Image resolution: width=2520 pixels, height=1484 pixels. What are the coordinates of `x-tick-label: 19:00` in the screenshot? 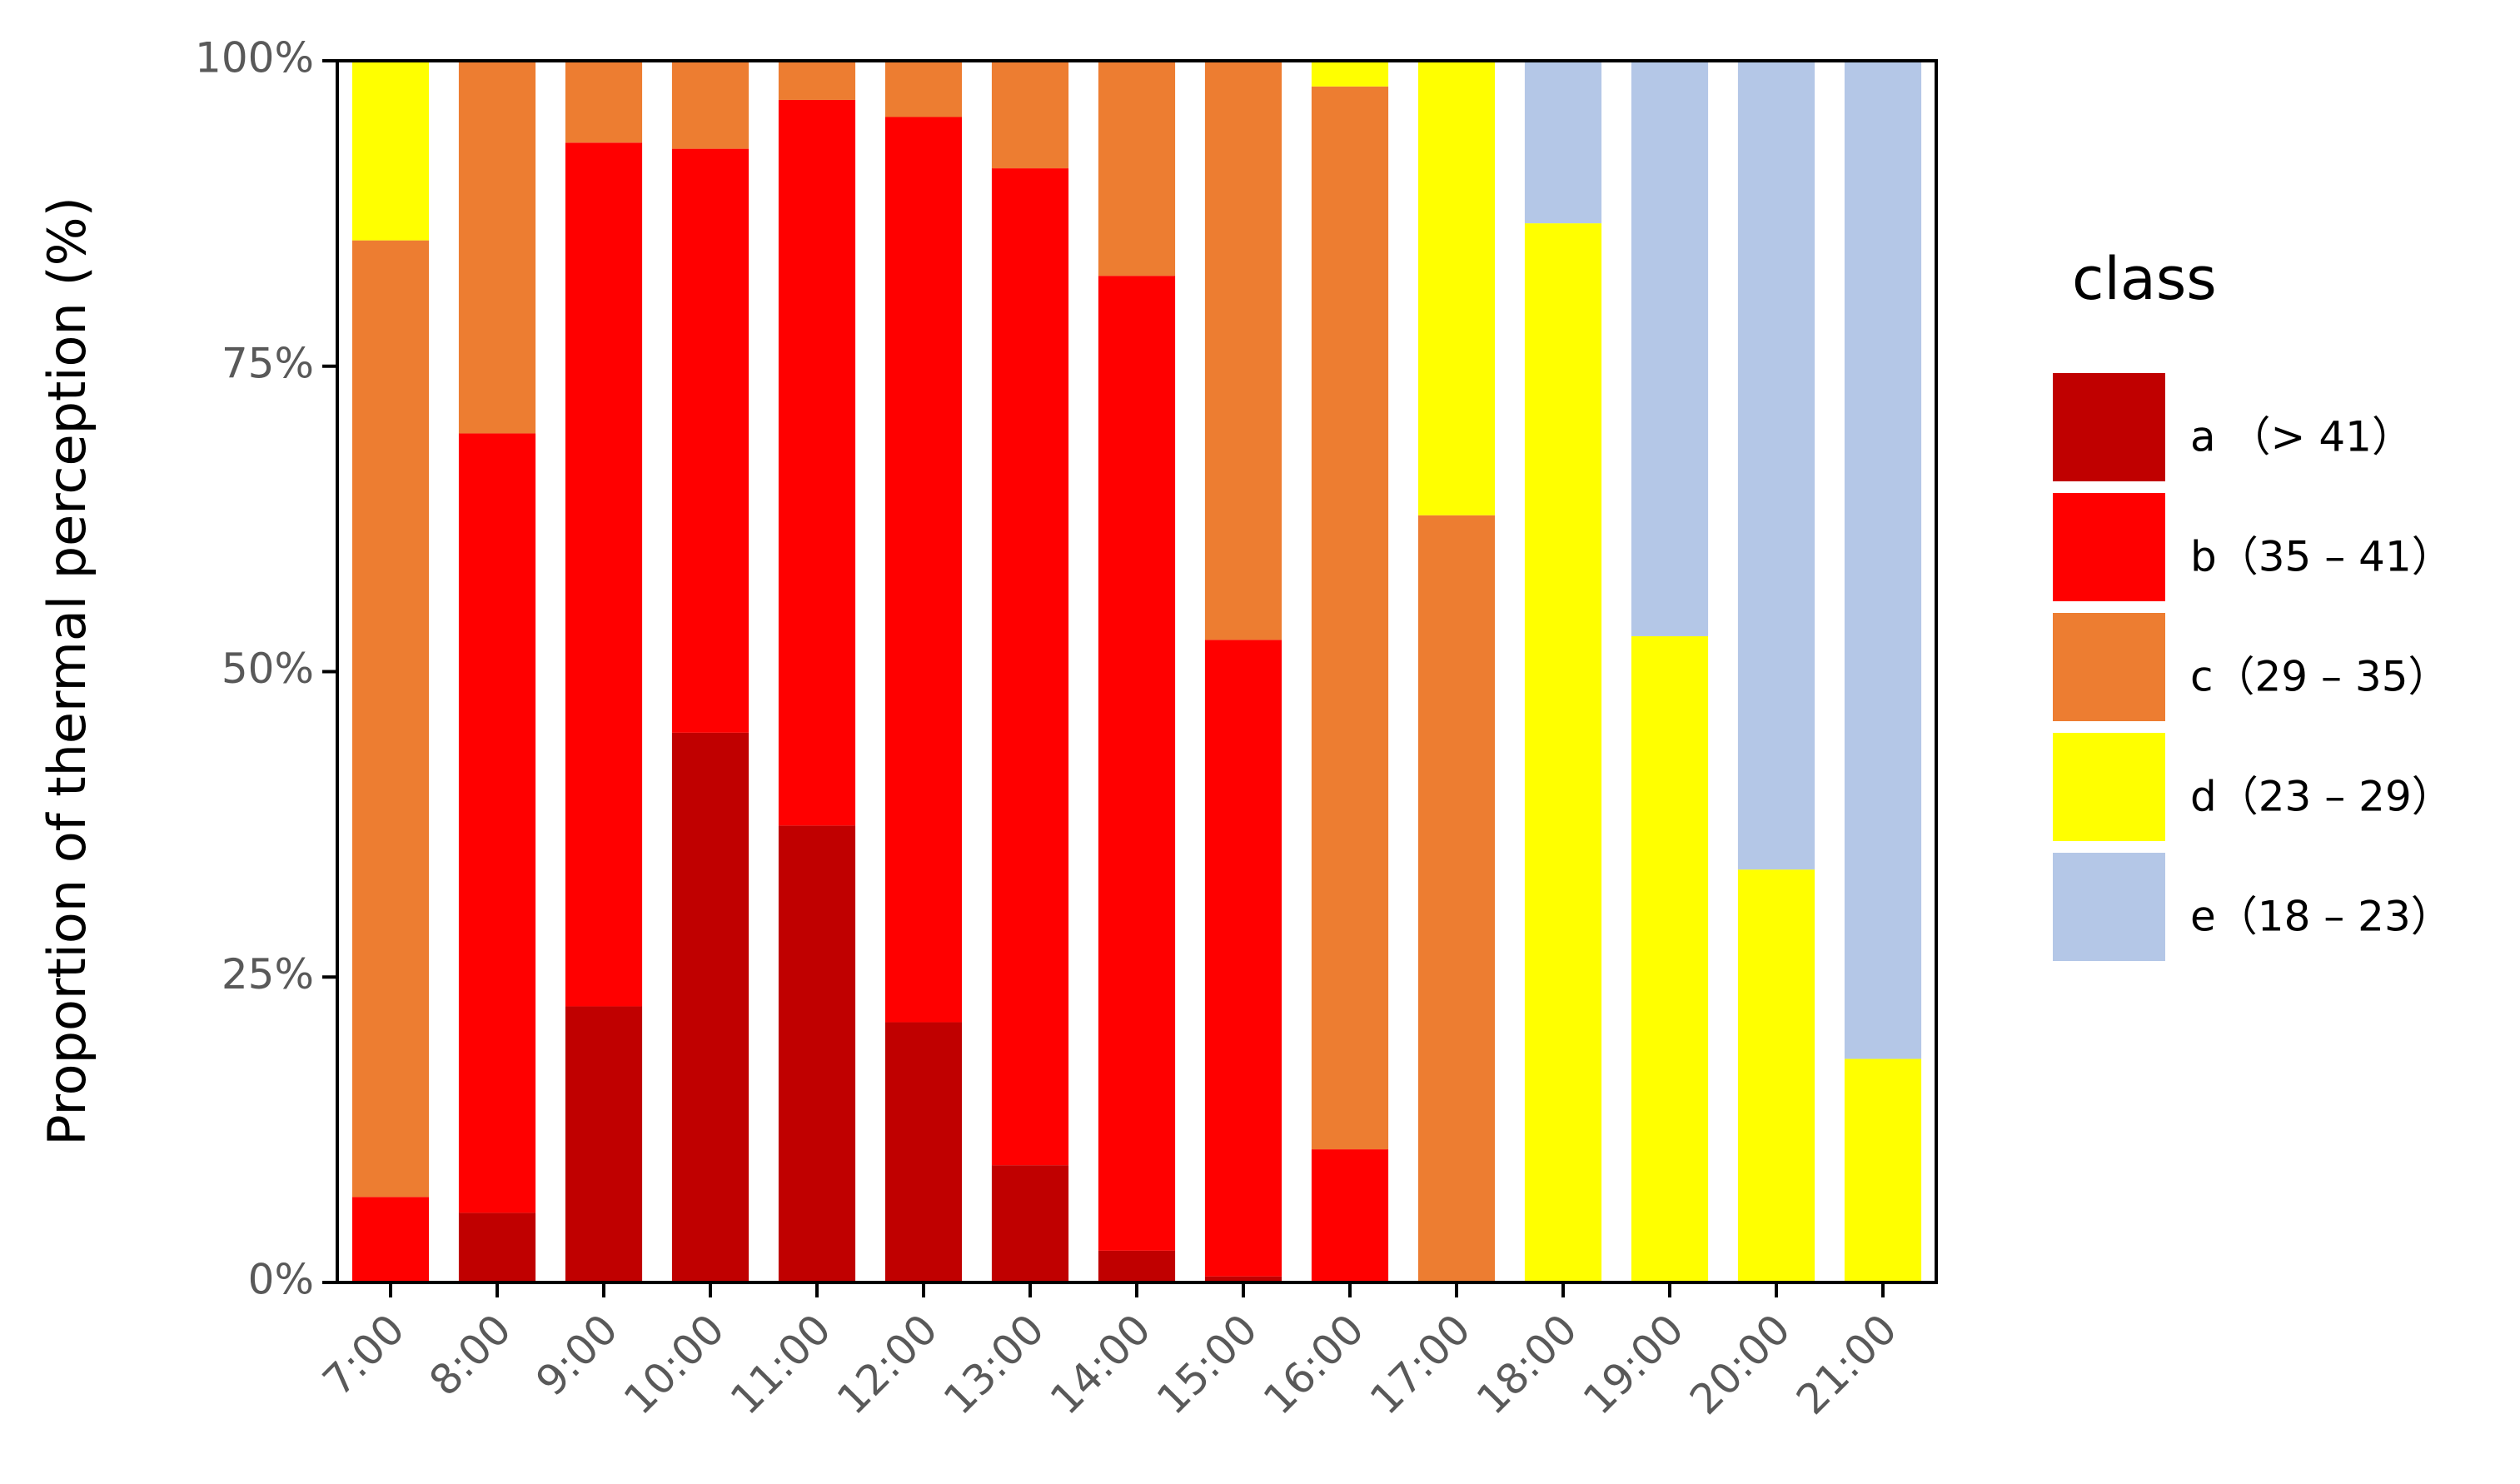 It's located at (1633, 1364).